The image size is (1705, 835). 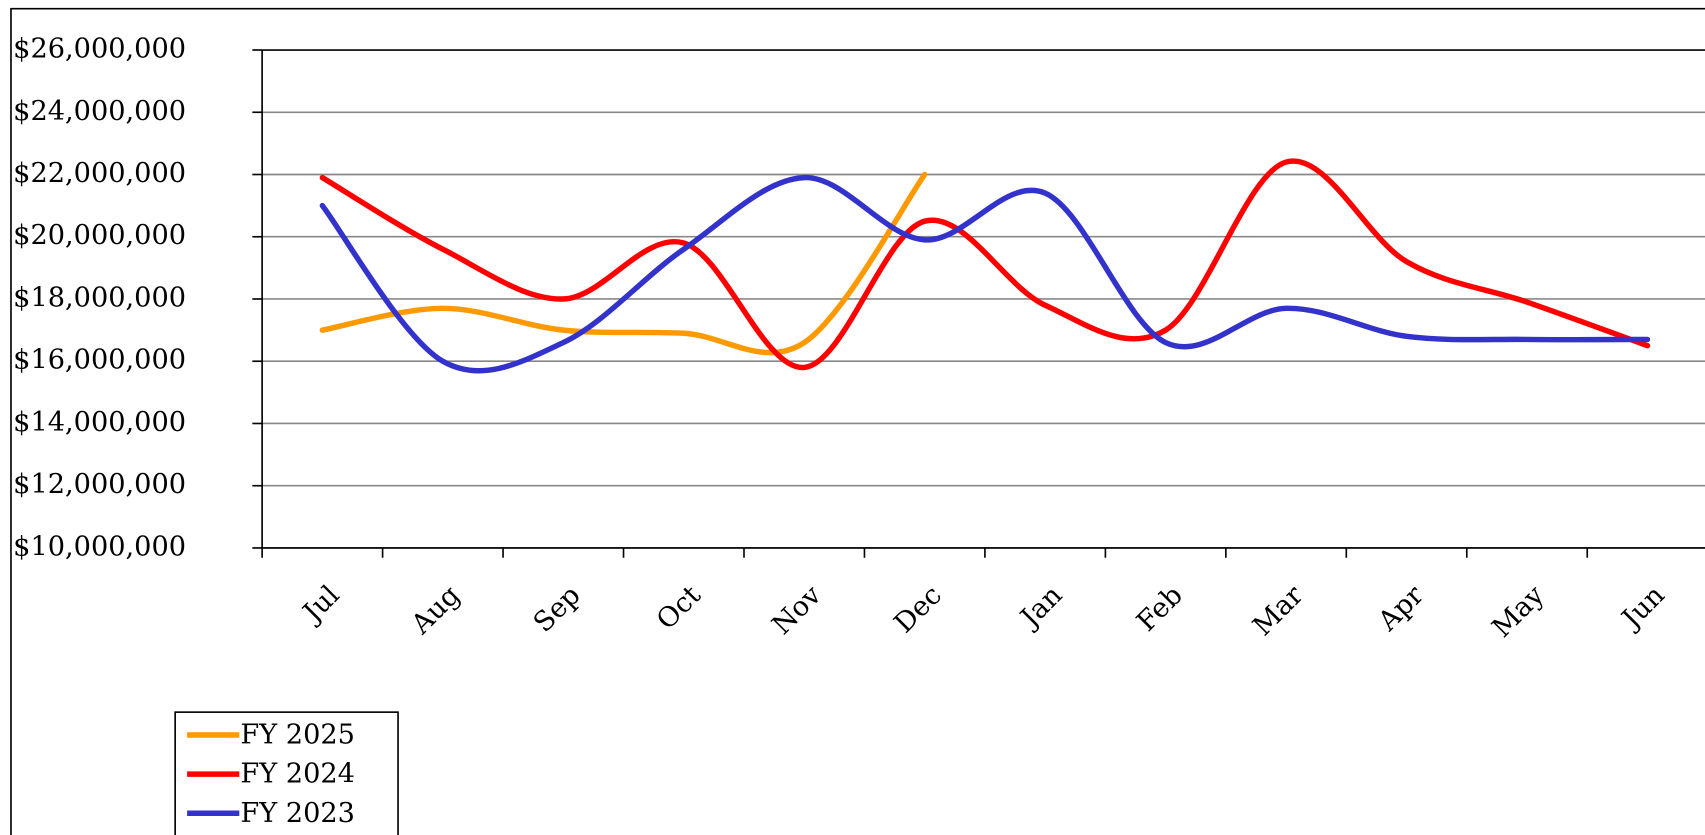 What do you see at coordinates (557, 609) in the screenshot?
I see `x-tick-label: Sep` at bounding box center [557, 609].